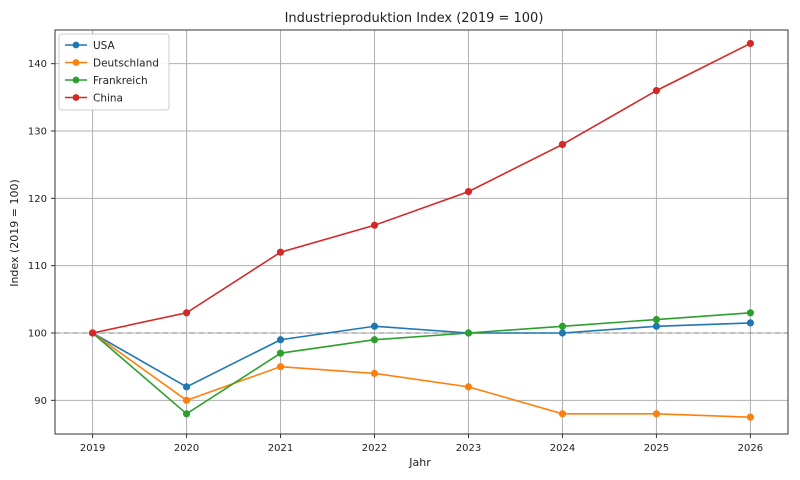 This screenshot has height=480, width=800. What do you see at coordinates (419, 462) in the screenshot?
I see `x-axis-label: Jahr` at bounding box center [419, 462].